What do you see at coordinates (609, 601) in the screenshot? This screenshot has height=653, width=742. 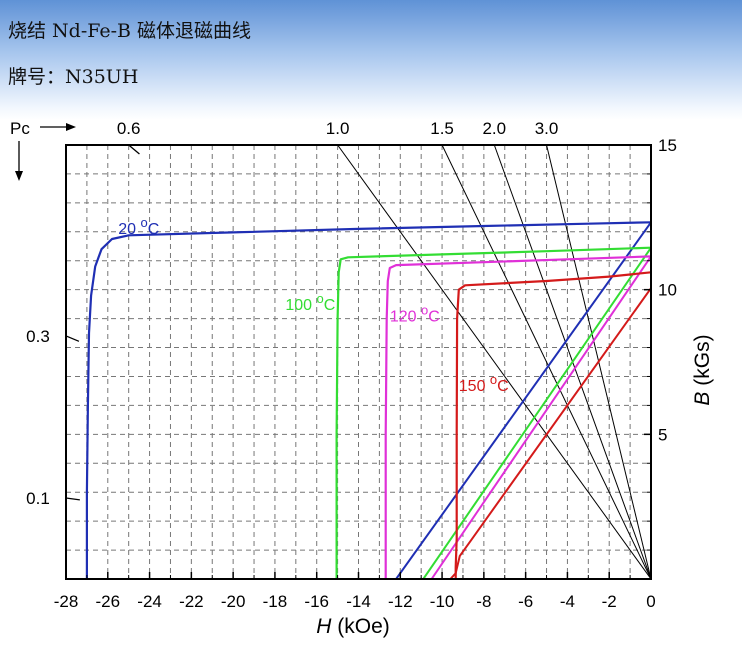 I see `x-tick-label: -2` at bounding box center [609, 601].